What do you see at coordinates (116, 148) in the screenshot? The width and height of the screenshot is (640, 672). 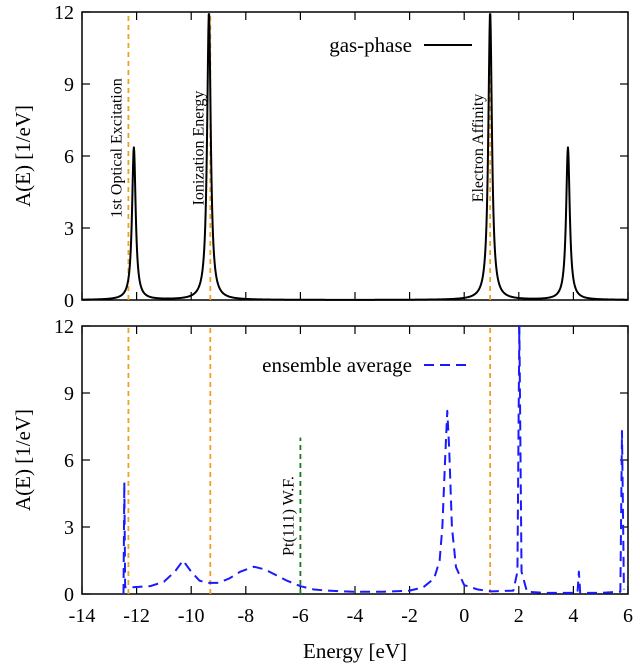 I see `reference-line-label: 1st Optical Excitation` at bounding box center [116, 148].